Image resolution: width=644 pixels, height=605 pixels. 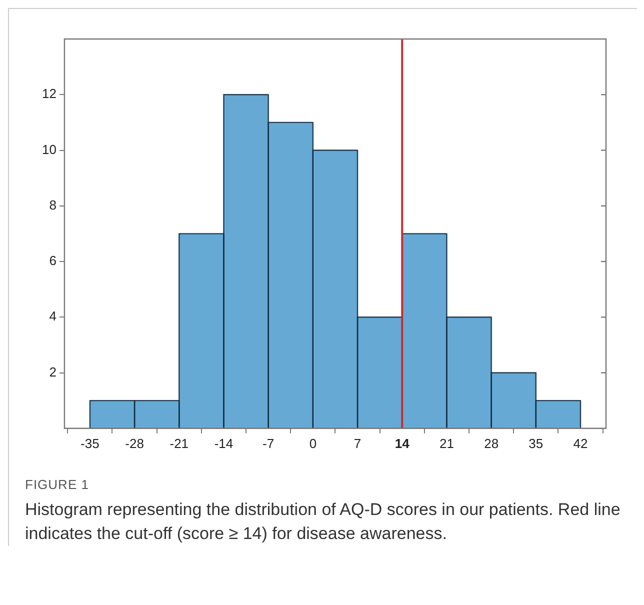 What do you see at coordinates (402, 443) in the screenshot?
I see `x-tick-label: 14` at bounding box center [402, 443].